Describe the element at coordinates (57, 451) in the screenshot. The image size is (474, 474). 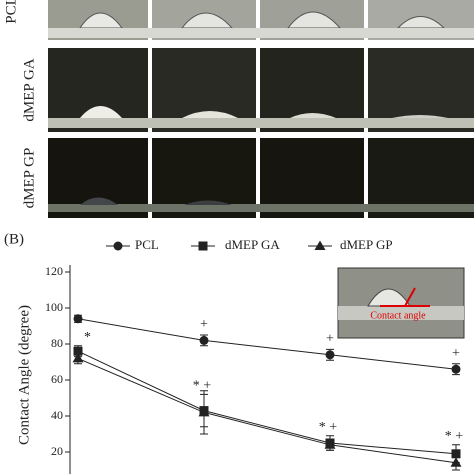
I see `y-tick-label: 20` at that location.